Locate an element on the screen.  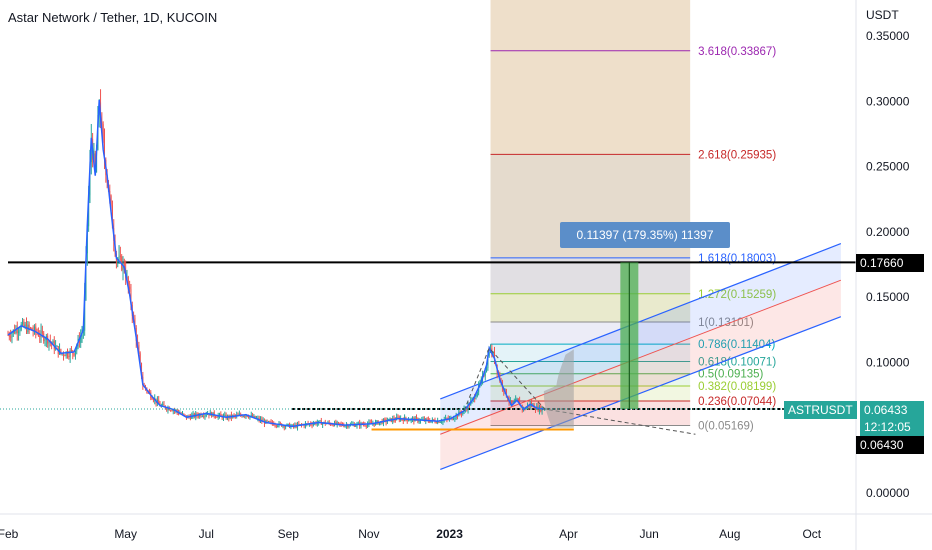
currency-unit: USDT is located at coordinates (882, 15).